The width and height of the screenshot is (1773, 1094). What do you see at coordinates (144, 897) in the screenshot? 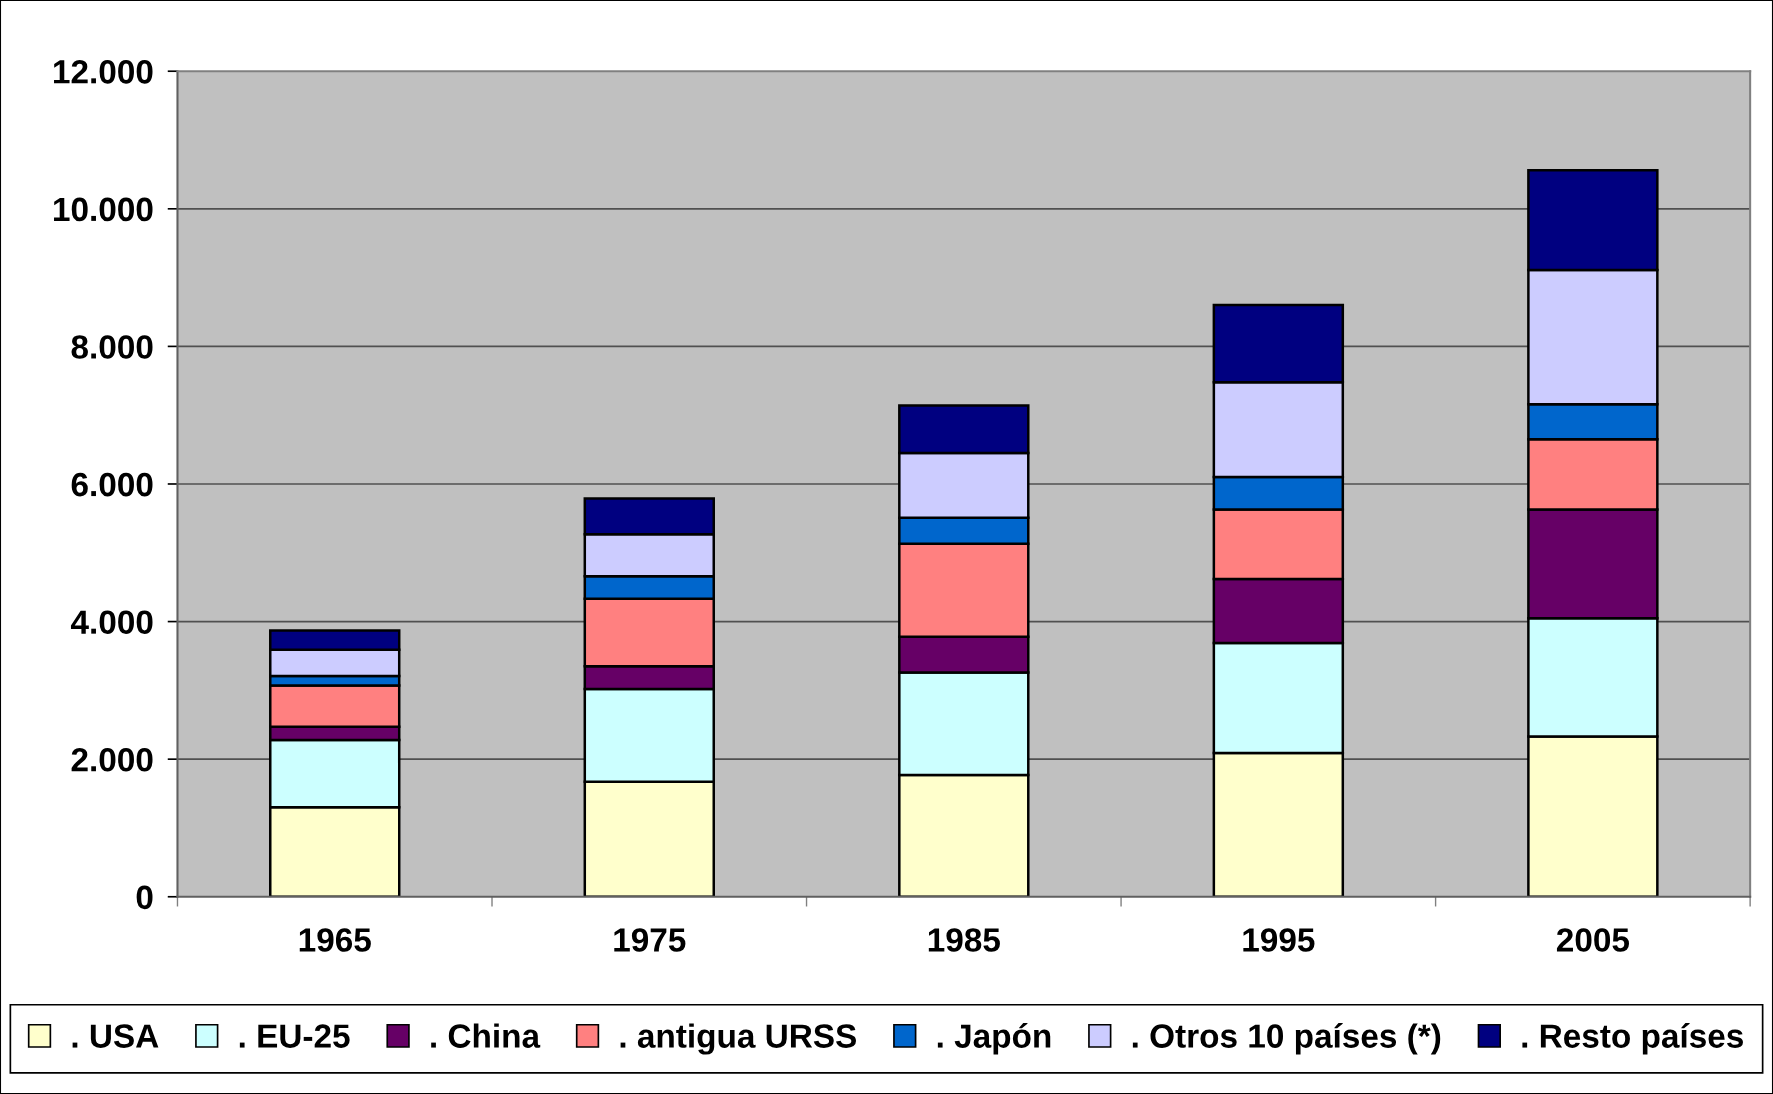
I see `y-tick-label: 0` at bounding box center [144, 897].